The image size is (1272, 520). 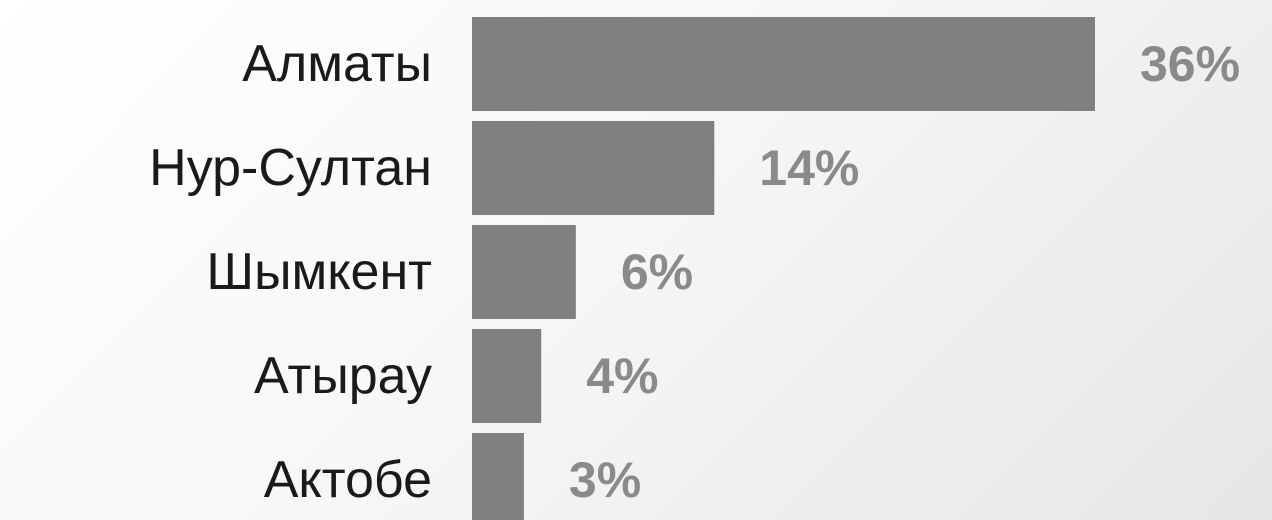 What do you see at coordinates (343, 376) in the screenshot?
I see `category-label: Атырау` at bounding box center [343, 376].